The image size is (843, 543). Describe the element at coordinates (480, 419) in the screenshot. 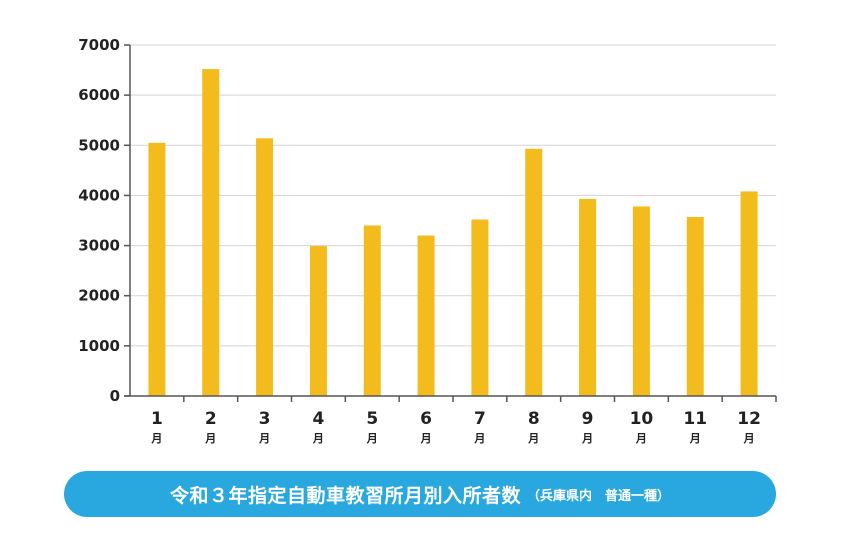

I see `x-tick-label: 7` at that location.